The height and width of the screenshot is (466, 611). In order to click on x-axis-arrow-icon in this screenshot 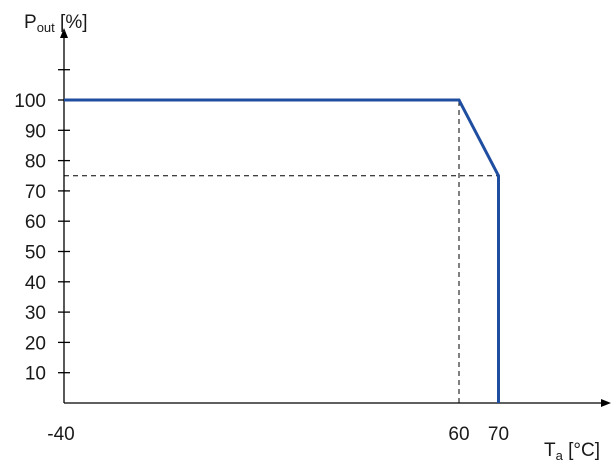, I will do `click(606, 403)`.